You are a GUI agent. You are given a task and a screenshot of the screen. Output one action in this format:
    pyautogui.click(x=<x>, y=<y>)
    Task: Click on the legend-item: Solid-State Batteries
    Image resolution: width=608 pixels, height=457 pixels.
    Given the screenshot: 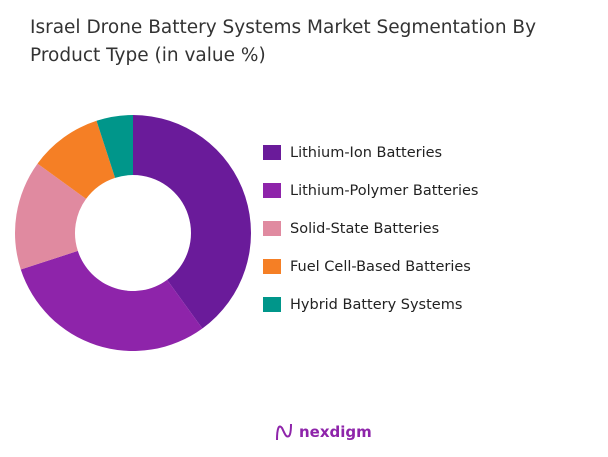 What is the action you would take?
    pyautogui.click(x=370, y=228)
    